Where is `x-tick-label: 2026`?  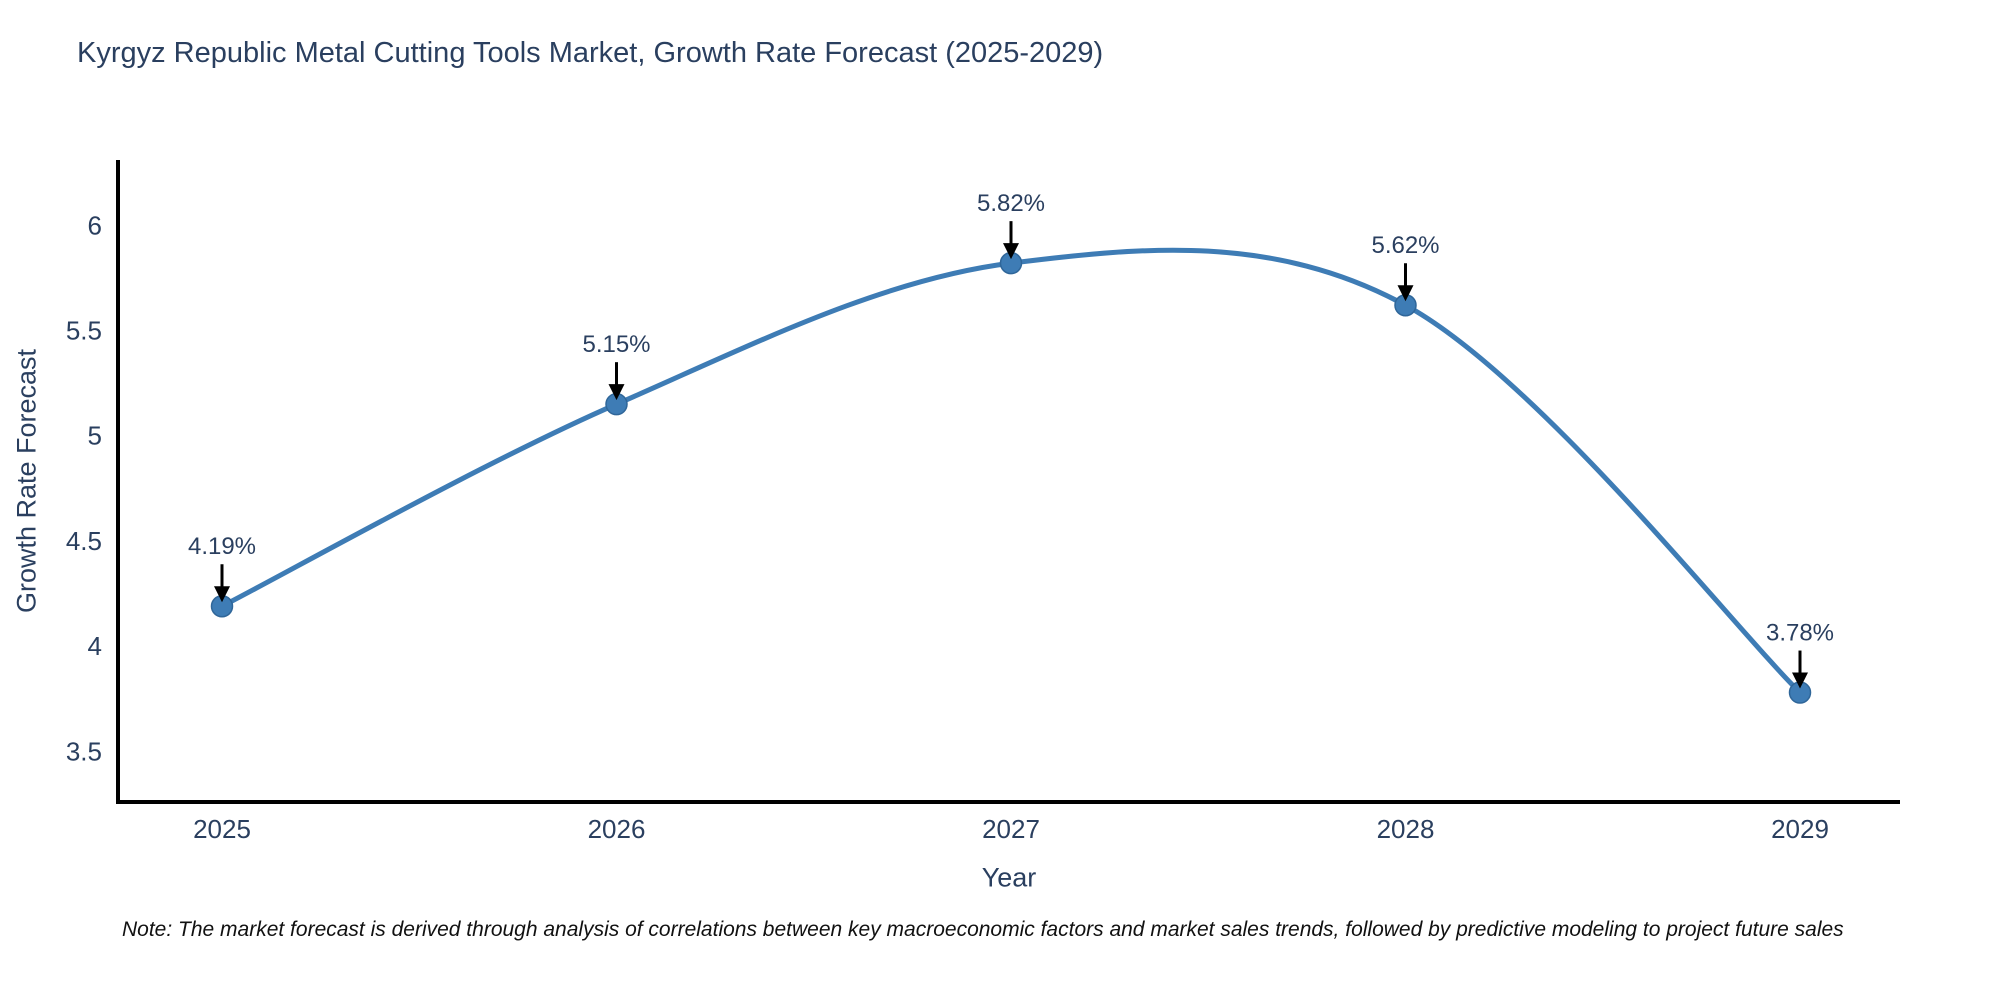
x-tick-label: 2026 is located at coordinates (617, 829).